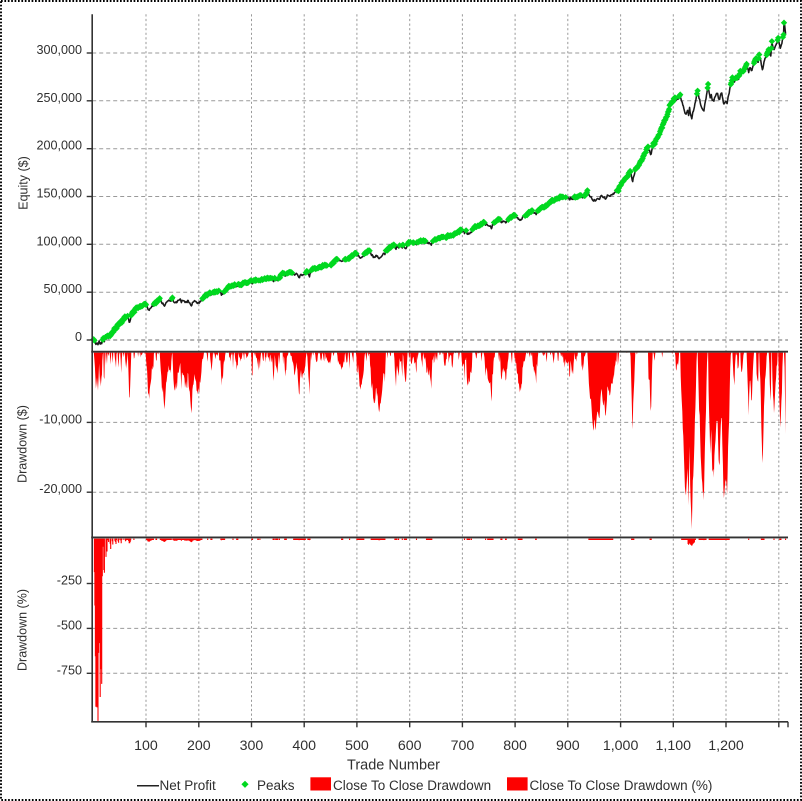 The width and height of the screenshot is (802, 801). I want to click on svg-text: 300, so click(252, 746).